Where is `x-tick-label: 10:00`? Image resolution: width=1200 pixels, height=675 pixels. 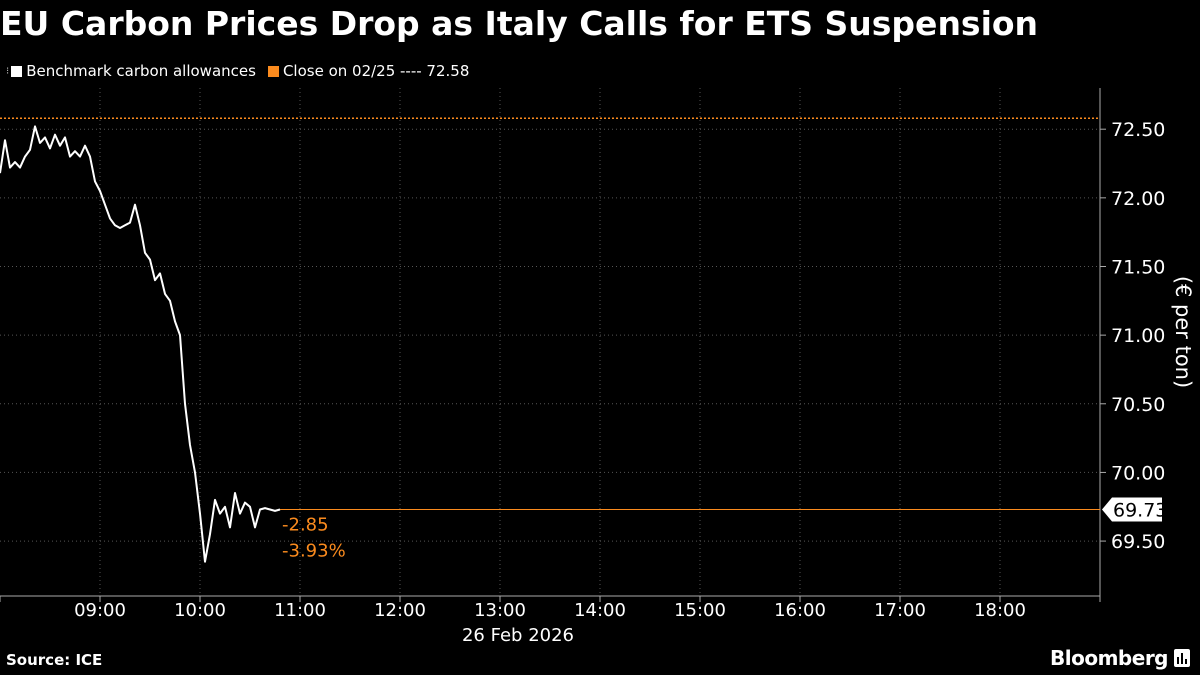 x-tick-label: 10:00 is located at coordinates (200, 610).